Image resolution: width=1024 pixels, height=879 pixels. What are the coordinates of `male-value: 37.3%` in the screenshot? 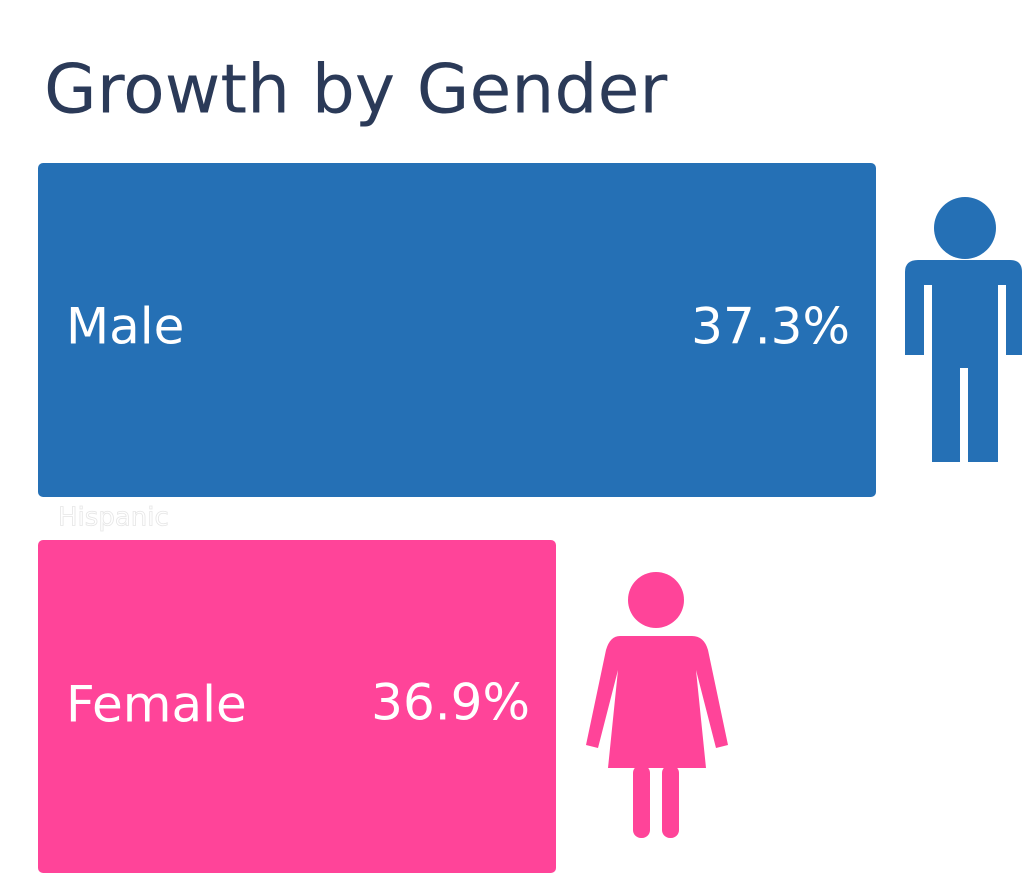 It's located at (770, 327).